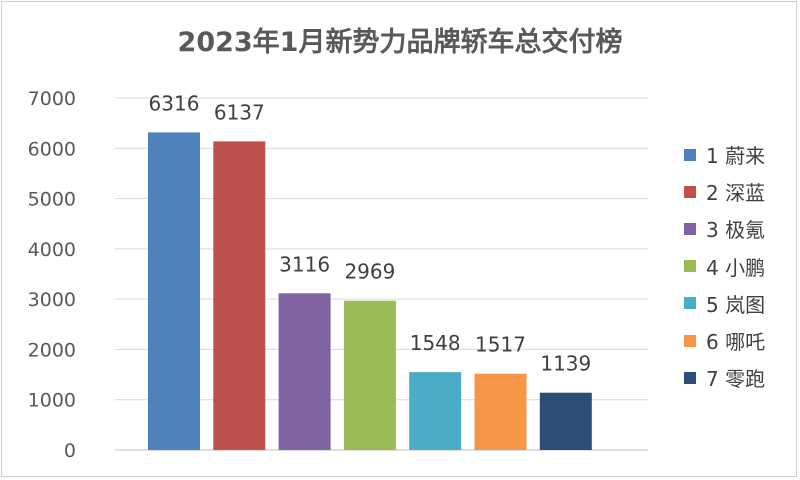  Describe the element at coordinates (369, 272) in the screenshot. I see `data-label: 2969` at that location.